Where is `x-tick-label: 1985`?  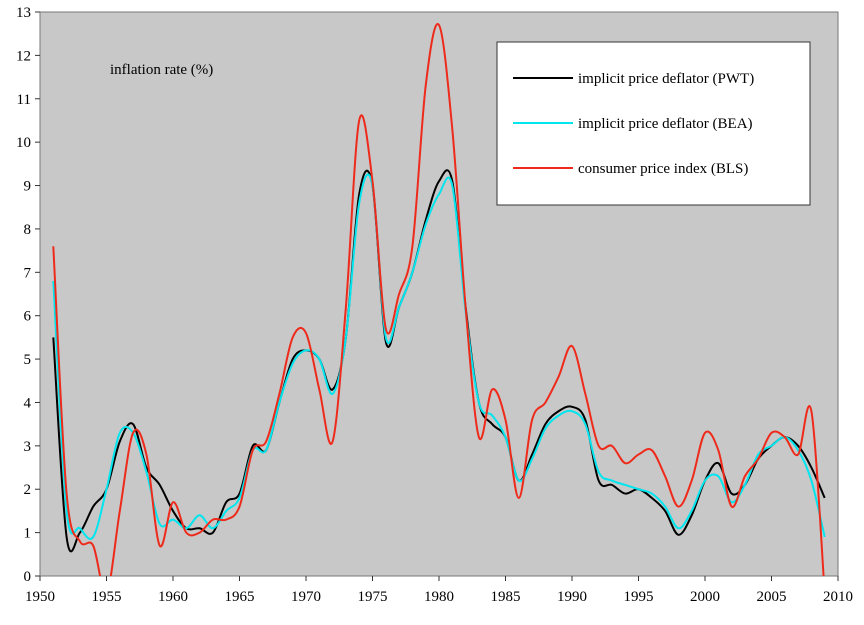 x-tick-label: 1985 is located at coordinates (506, 597).